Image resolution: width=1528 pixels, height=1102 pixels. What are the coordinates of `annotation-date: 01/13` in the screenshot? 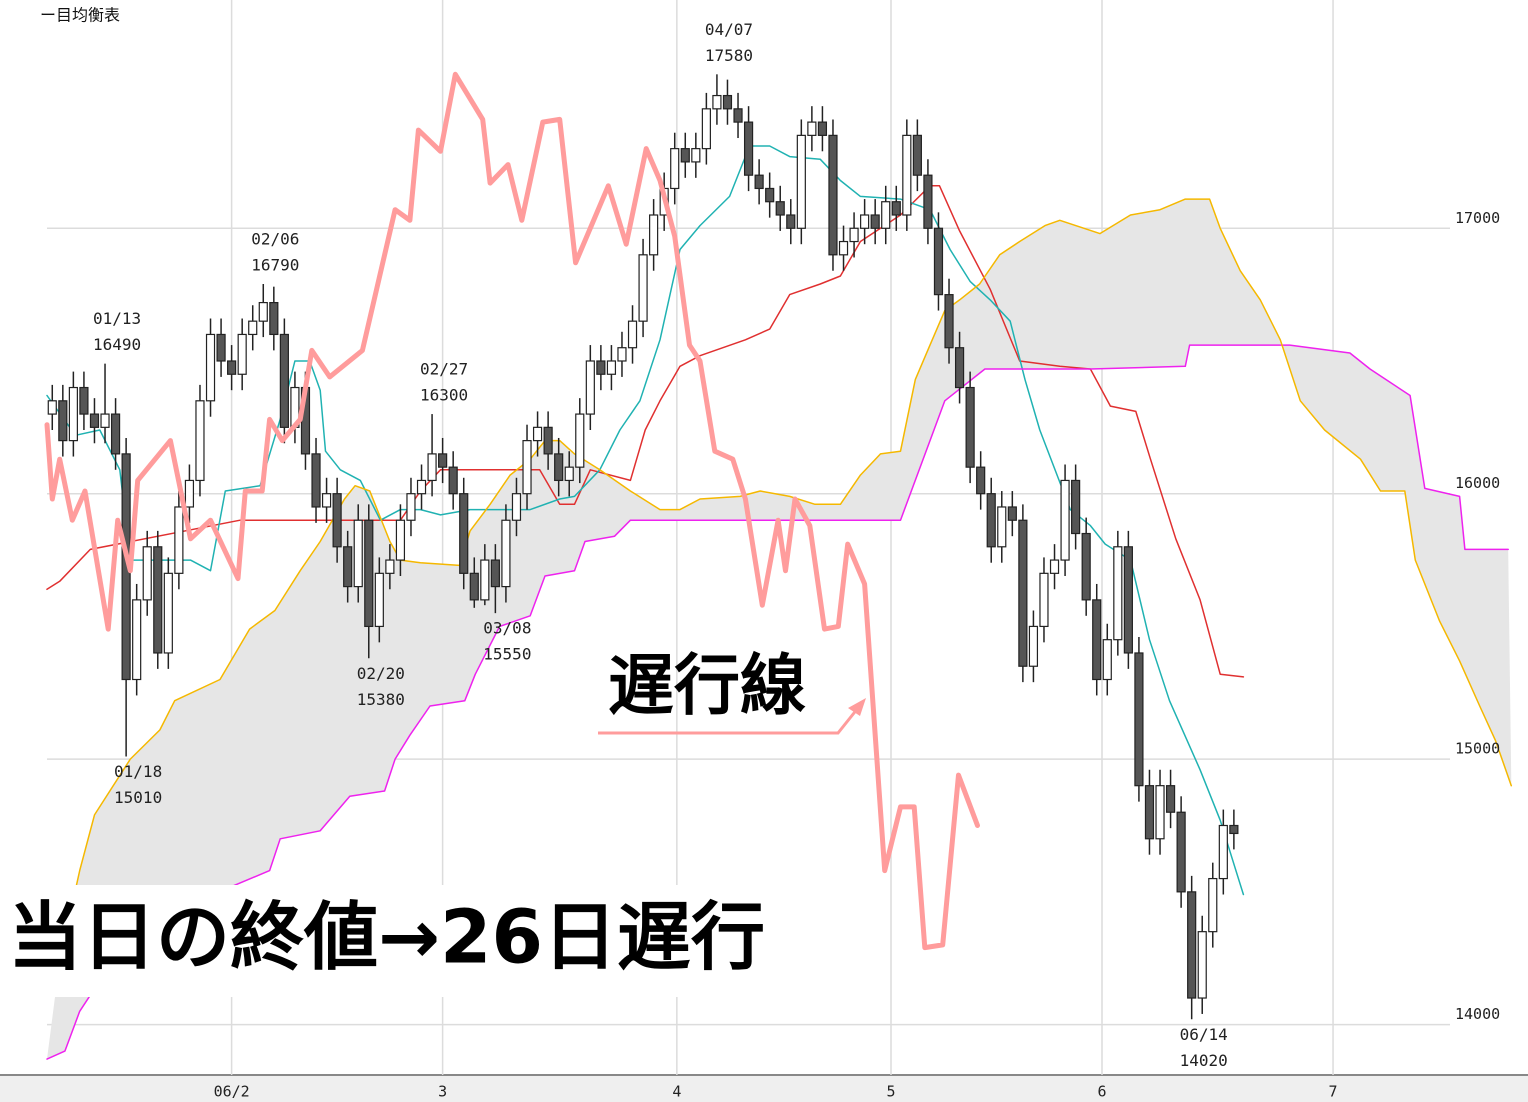 It's located at (117, 318).